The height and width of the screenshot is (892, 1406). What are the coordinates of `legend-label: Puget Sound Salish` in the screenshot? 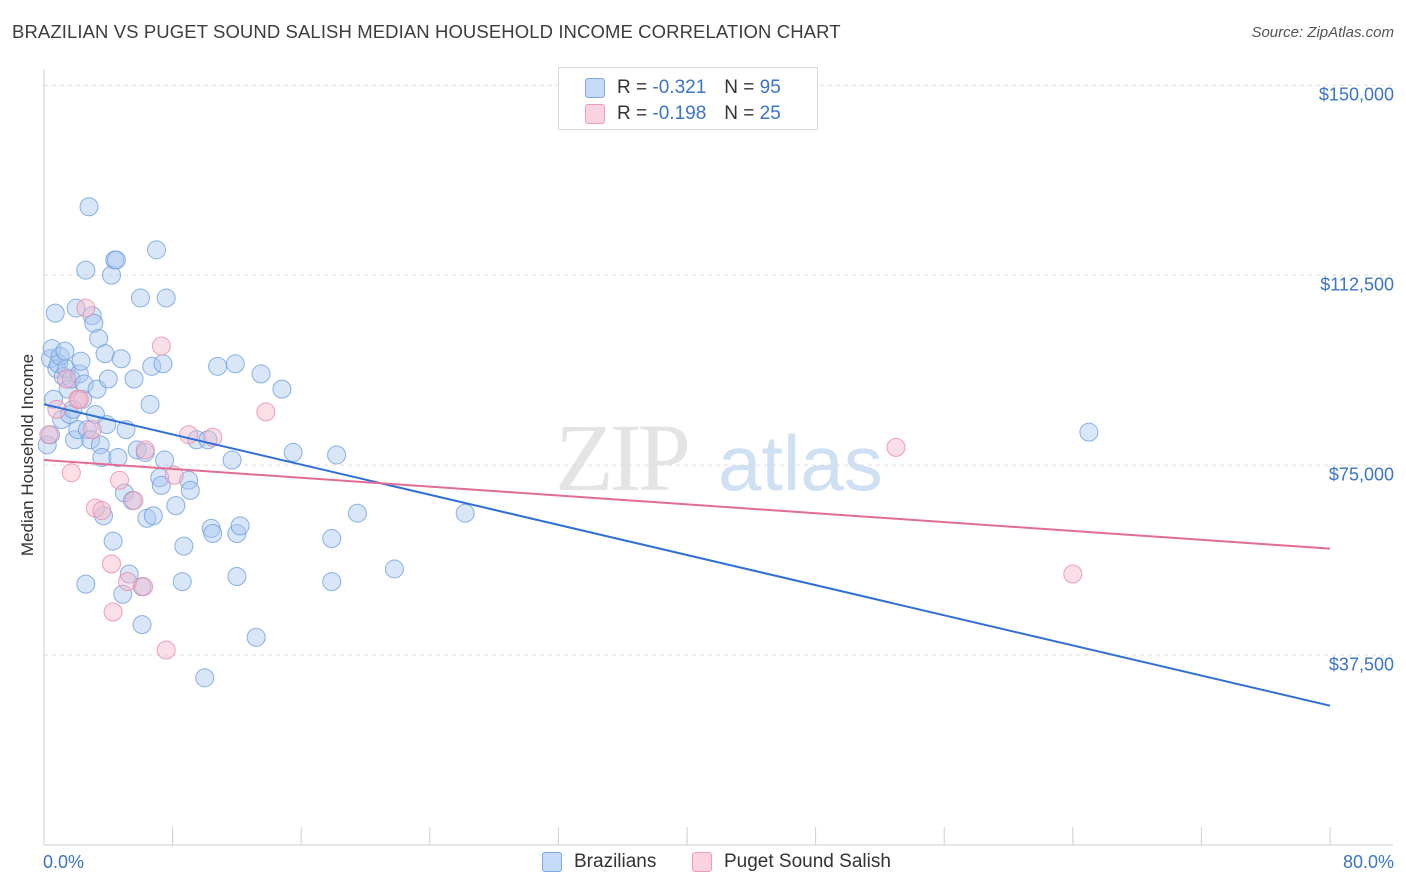 It's located at (807, 861).